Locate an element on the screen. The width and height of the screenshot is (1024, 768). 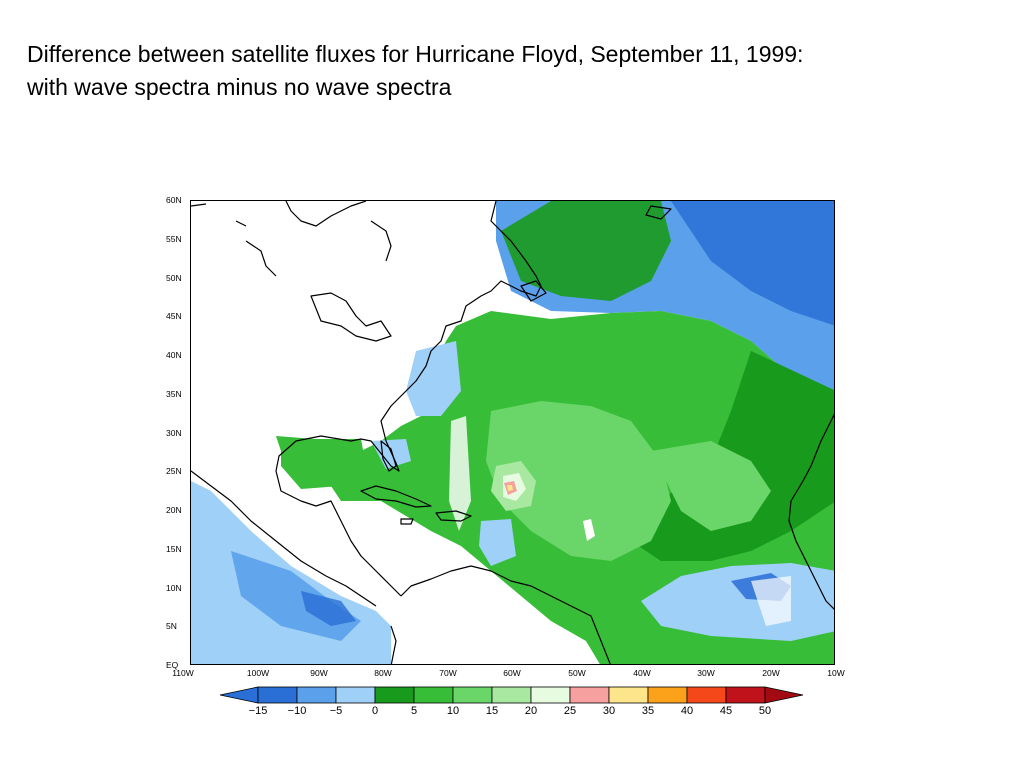
lat-label: 60N is located at coordinates (174, 200).